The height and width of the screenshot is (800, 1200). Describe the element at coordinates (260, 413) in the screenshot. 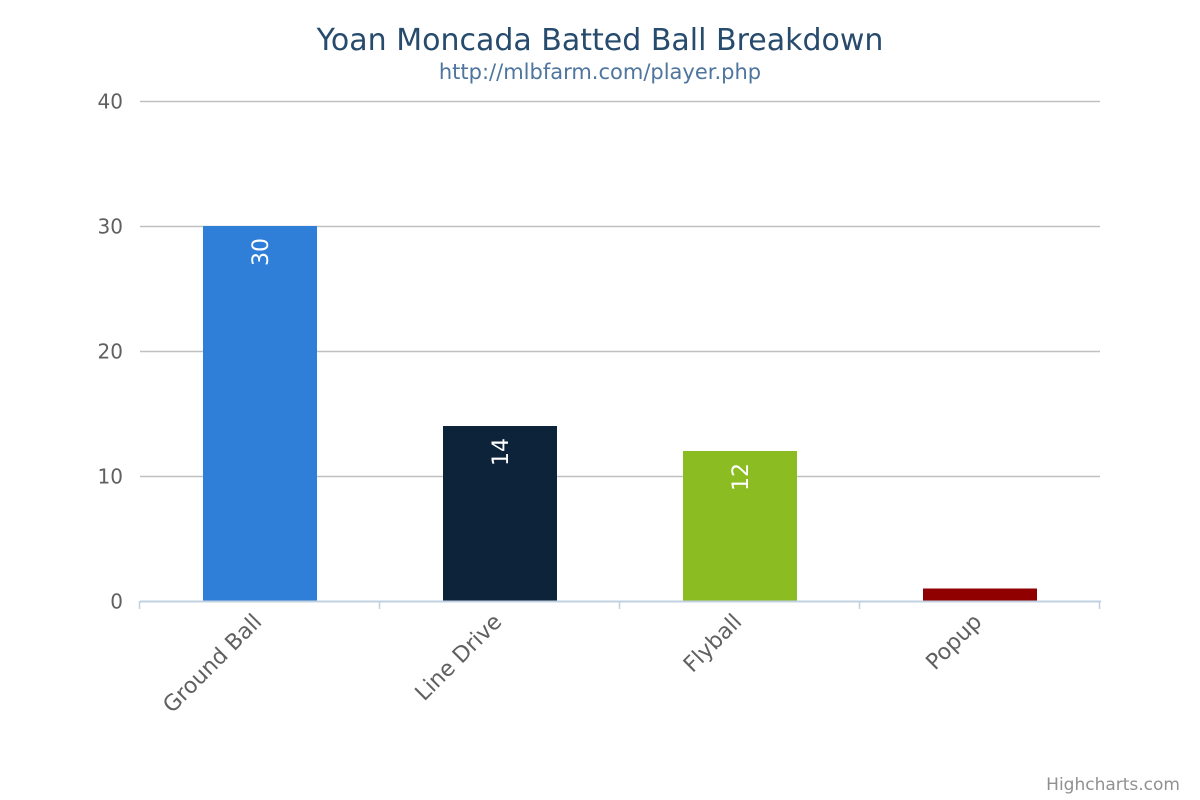

I see `bar-ground-ball` at that location.